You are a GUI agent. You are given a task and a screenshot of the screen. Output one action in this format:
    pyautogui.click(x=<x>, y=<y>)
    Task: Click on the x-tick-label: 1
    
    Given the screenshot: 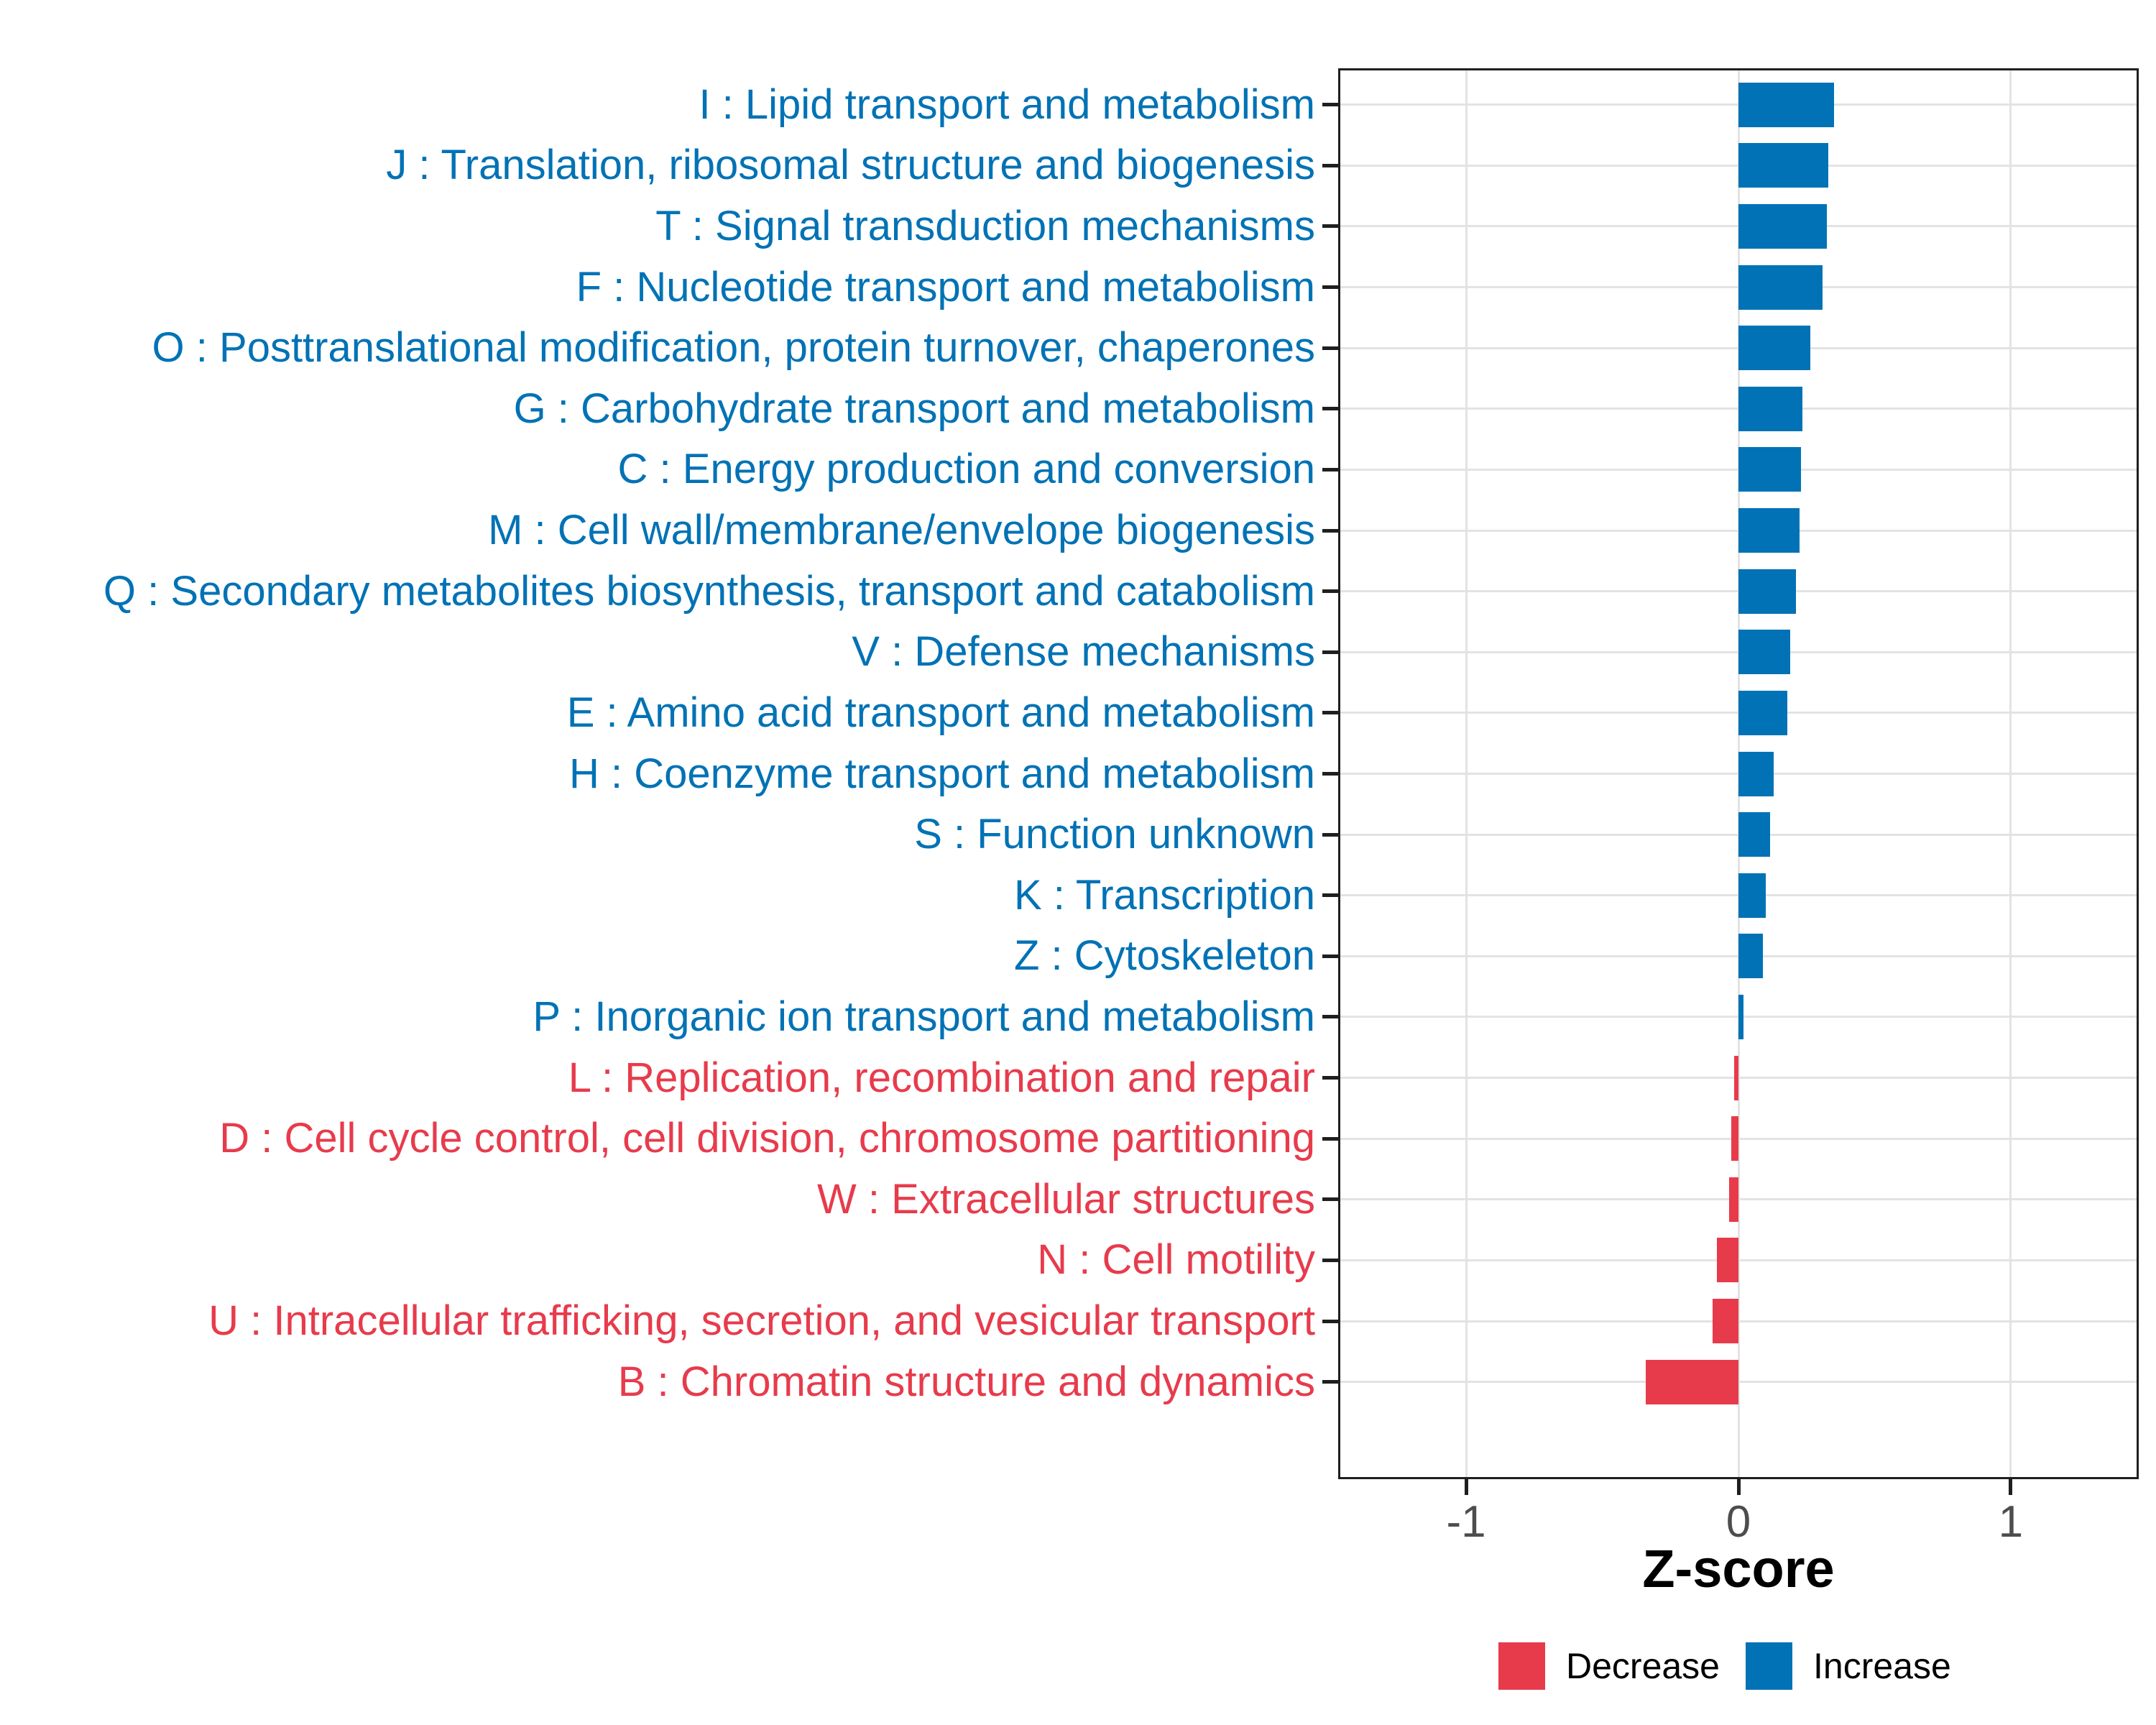 What is the action you would take?
    pyautogui.click(x=2011, y=1522)
    